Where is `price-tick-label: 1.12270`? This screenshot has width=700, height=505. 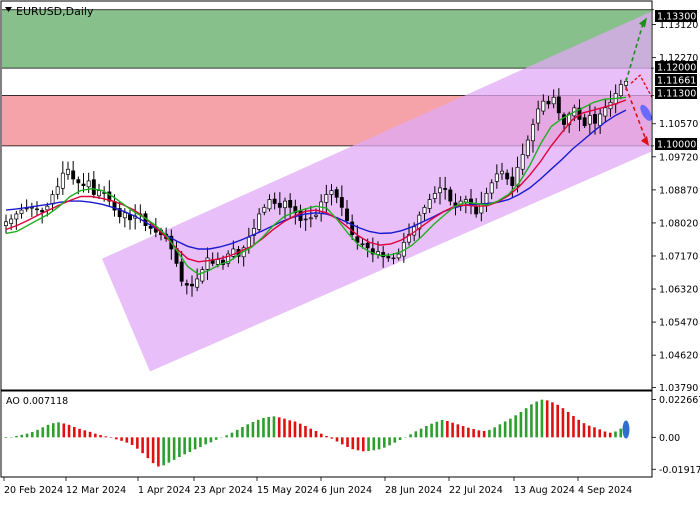
price-tick-label: 1.12270 is located at coordinates (678, 58).